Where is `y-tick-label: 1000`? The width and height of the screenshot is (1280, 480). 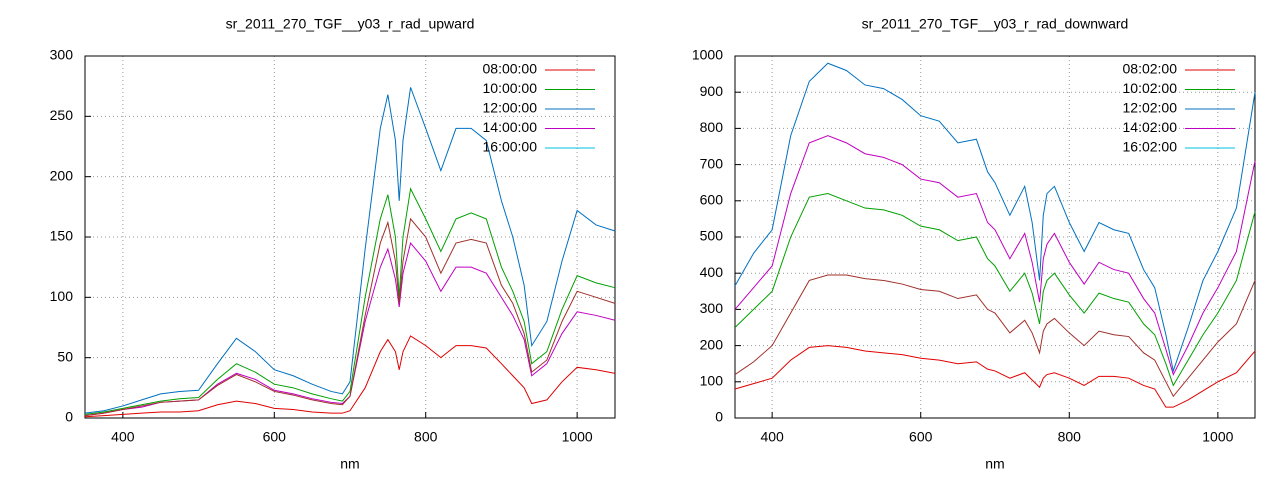 y-tick-label: 1000 is located at coordinates (707, 55).